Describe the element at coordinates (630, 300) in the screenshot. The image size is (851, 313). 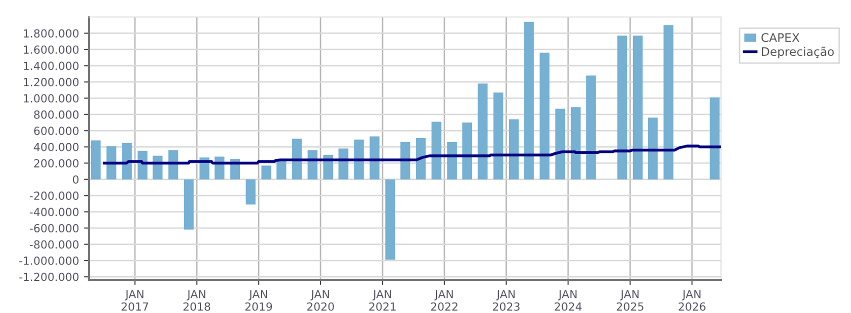
I see `x-tick-label: JAN 2025` at that location.